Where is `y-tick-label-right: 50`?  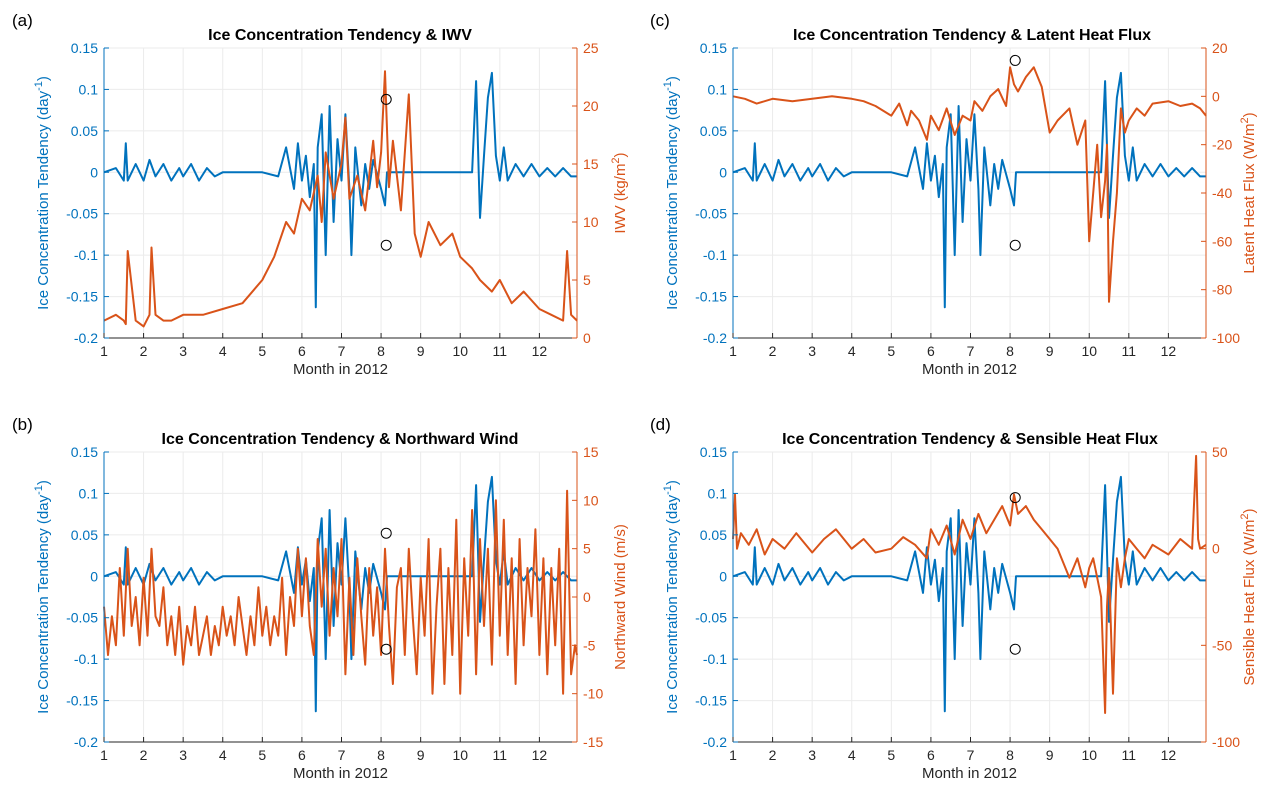 y-tick-label-right: 50 is located at coordinates (1220, 452).